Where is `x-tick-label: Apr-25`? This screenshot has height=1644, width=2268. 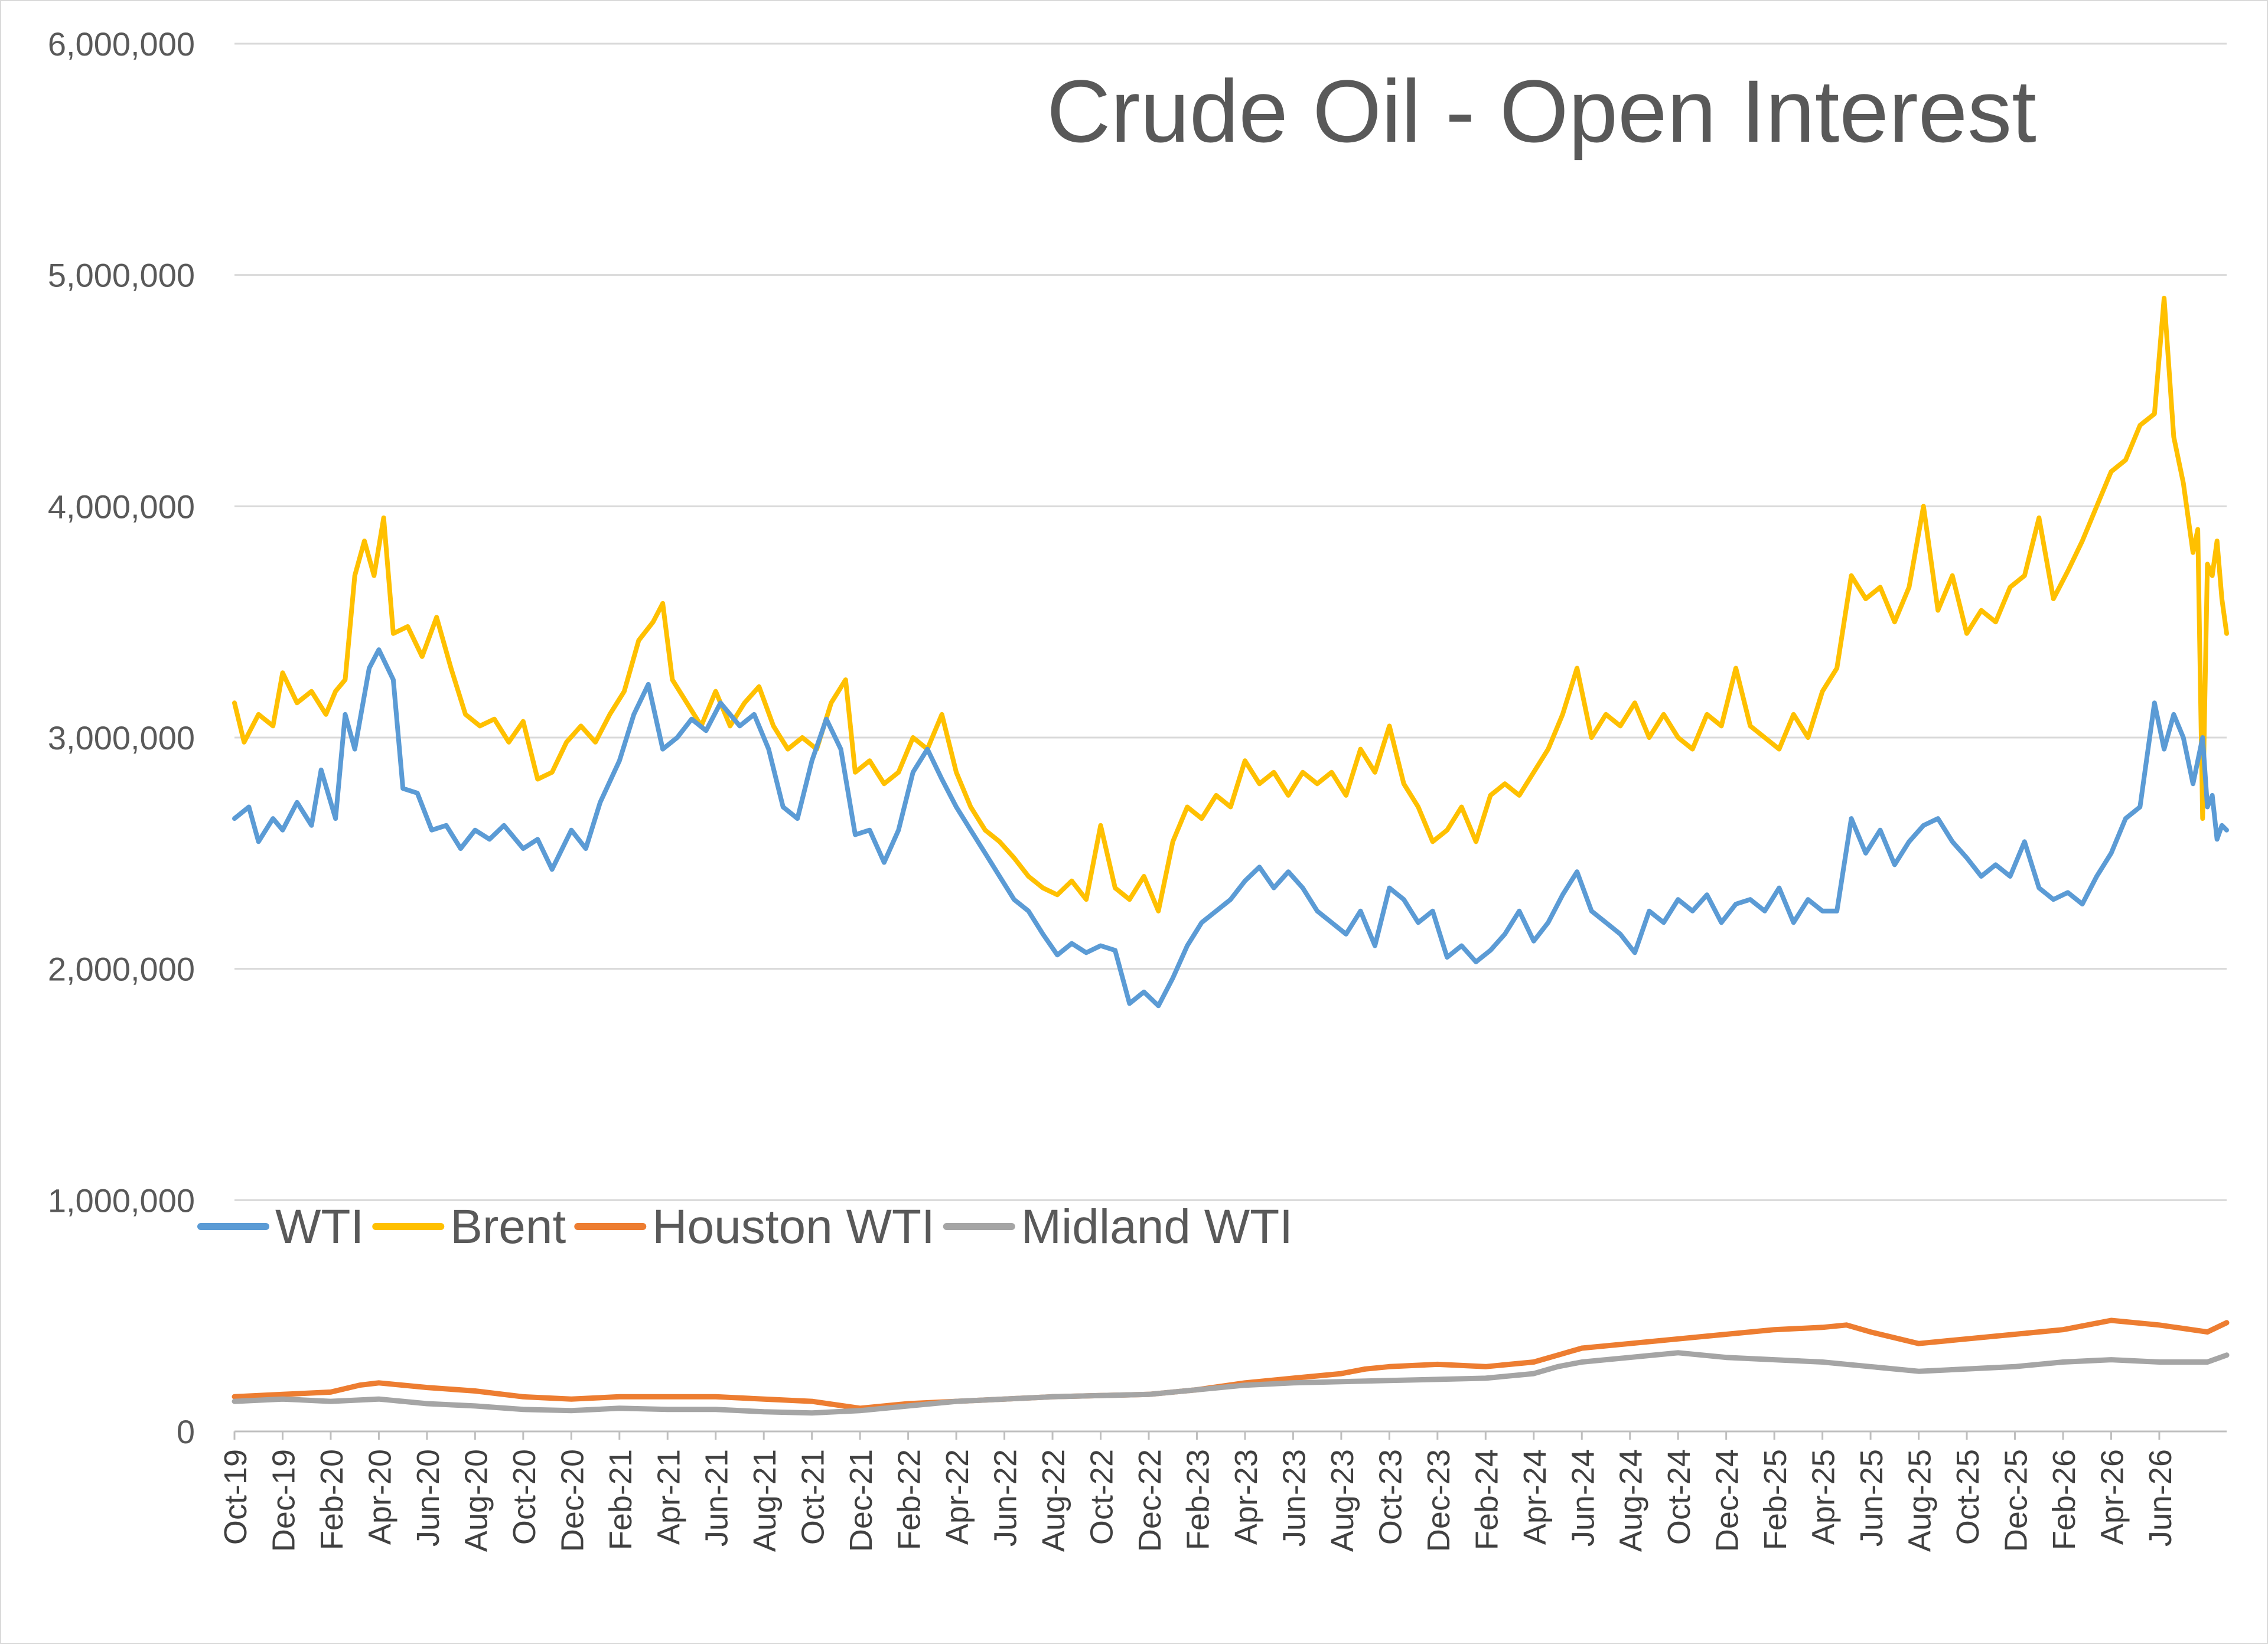
x-tick-label: Apr-25 is located at coordinates (1824, 1497).